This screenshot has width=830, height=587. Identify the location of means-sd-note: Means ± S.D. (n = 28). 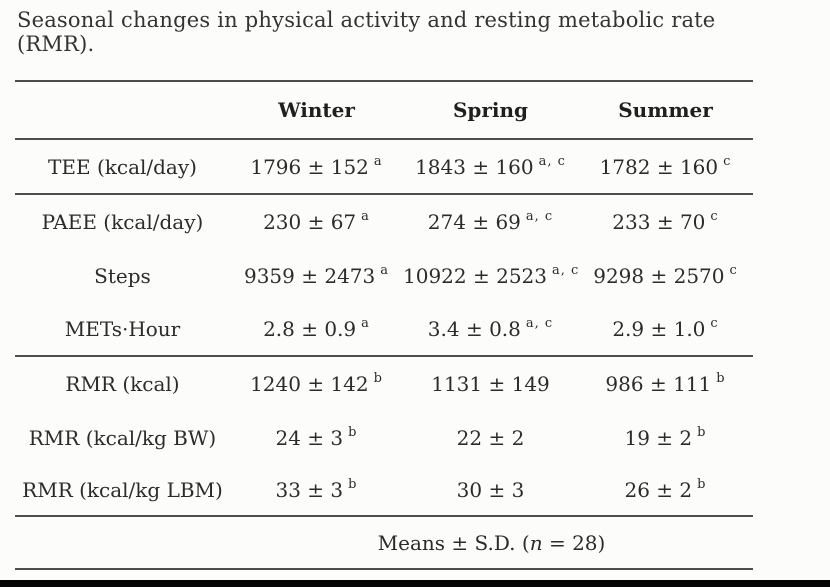
(491, 543).